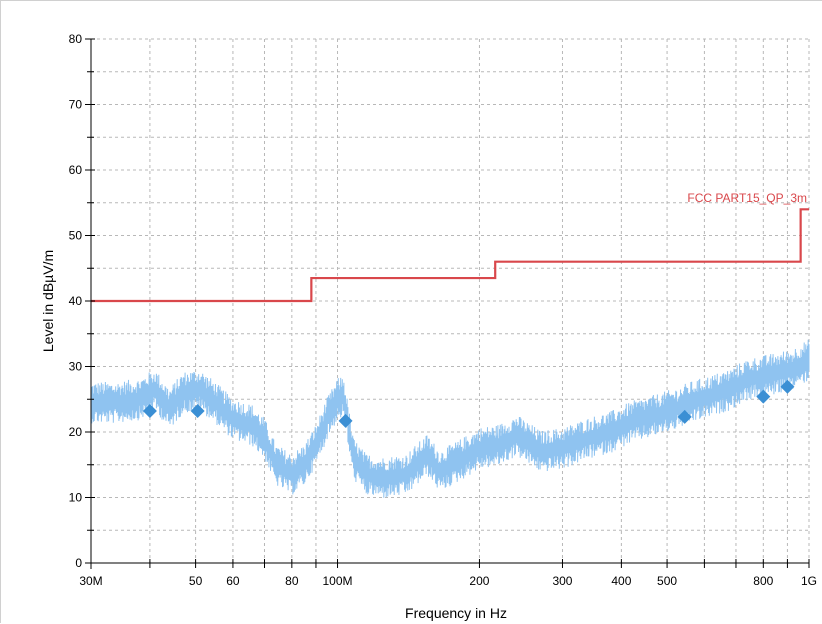 The height and width of the screenshot is (624, 822). Describe the element at coordinates (456, 613) in the screenshot. I see `x-axis-title: Frequency in Hz` at that location.